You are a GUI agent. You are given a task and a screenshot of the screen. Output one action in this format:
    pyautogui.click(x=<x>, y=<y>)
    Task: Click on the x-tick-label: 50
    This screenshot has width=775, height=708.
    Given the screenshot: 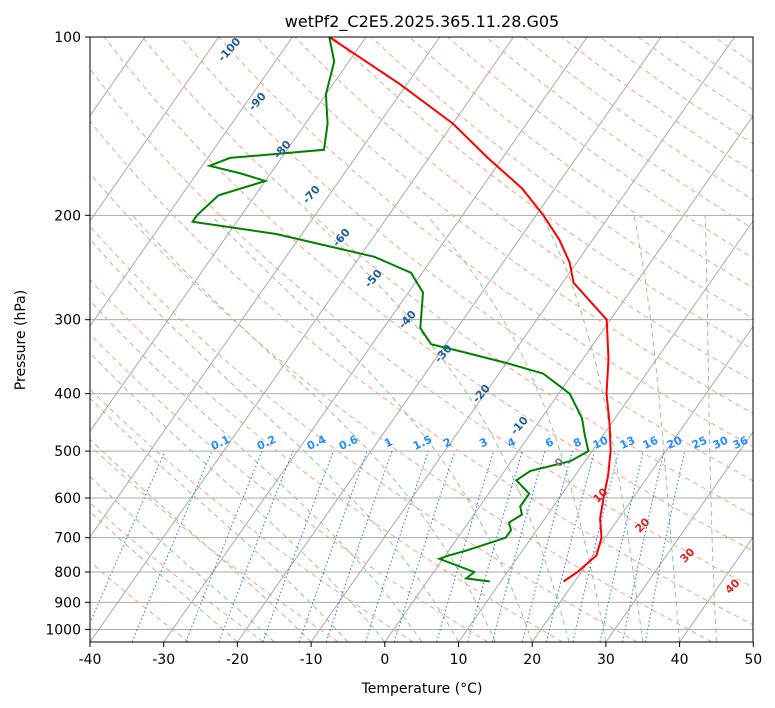 What is the action you would take?
    pyautogui.click(x=753, y=660)
    